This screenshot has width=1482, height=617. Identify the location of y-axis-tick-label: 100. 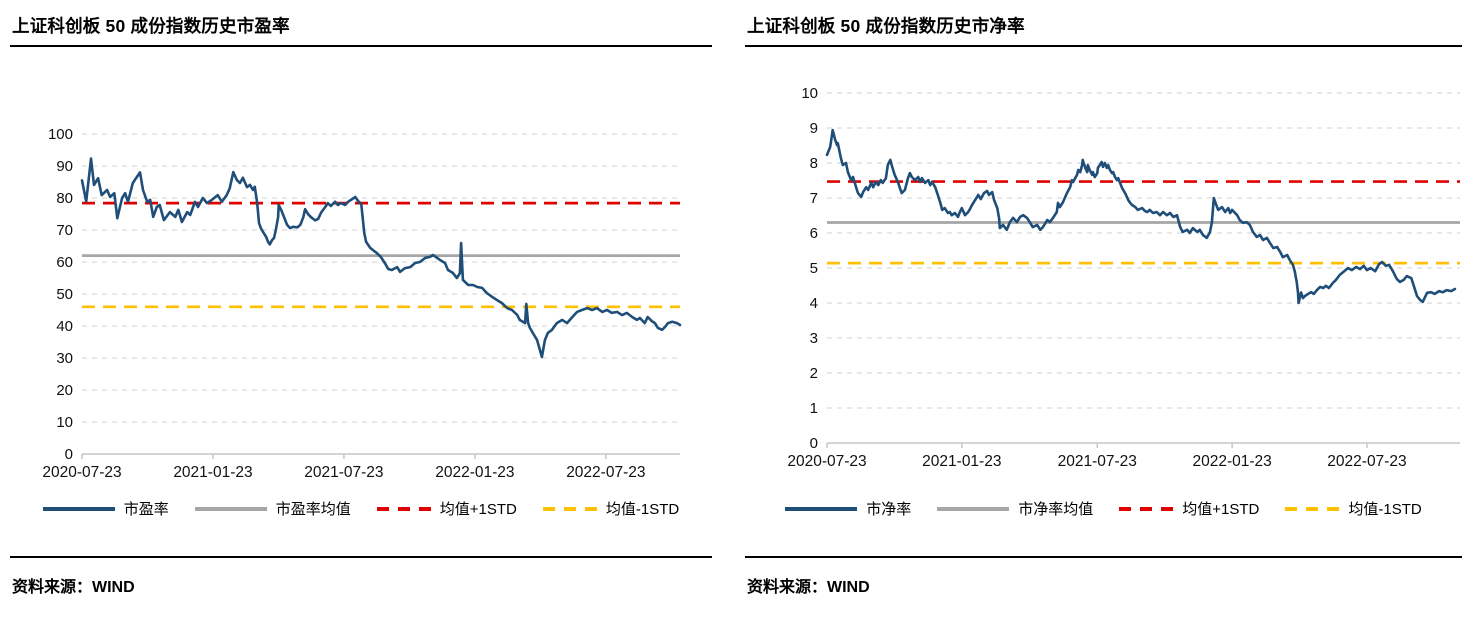
(60, 134).